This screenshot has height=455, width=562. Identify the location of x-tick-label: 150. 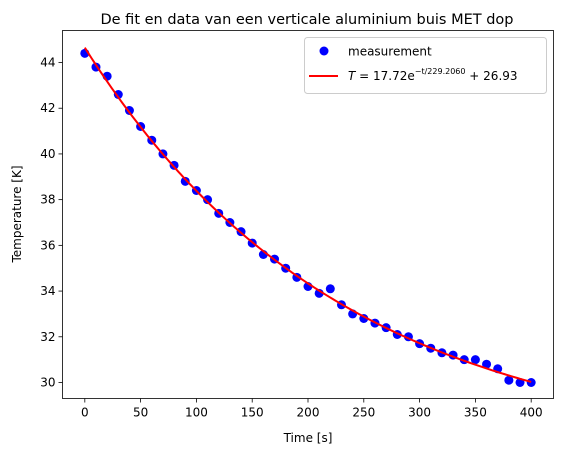
(252, 413).